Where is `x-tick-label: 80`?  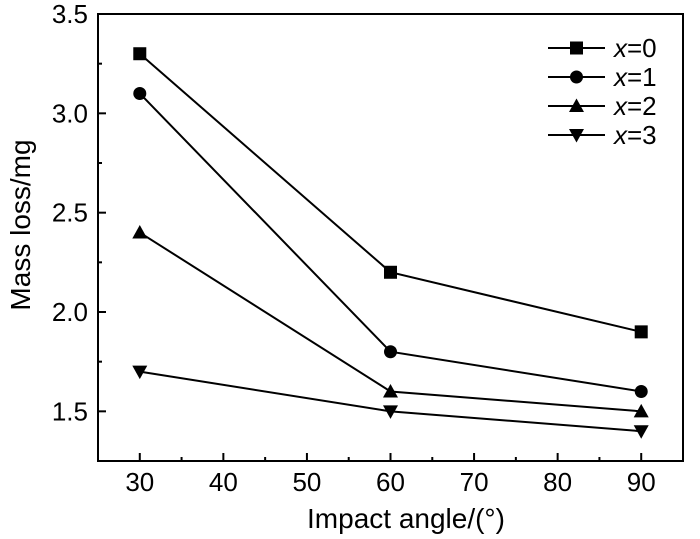 x-tick-label: 80 is located at coordinates (557, 482).